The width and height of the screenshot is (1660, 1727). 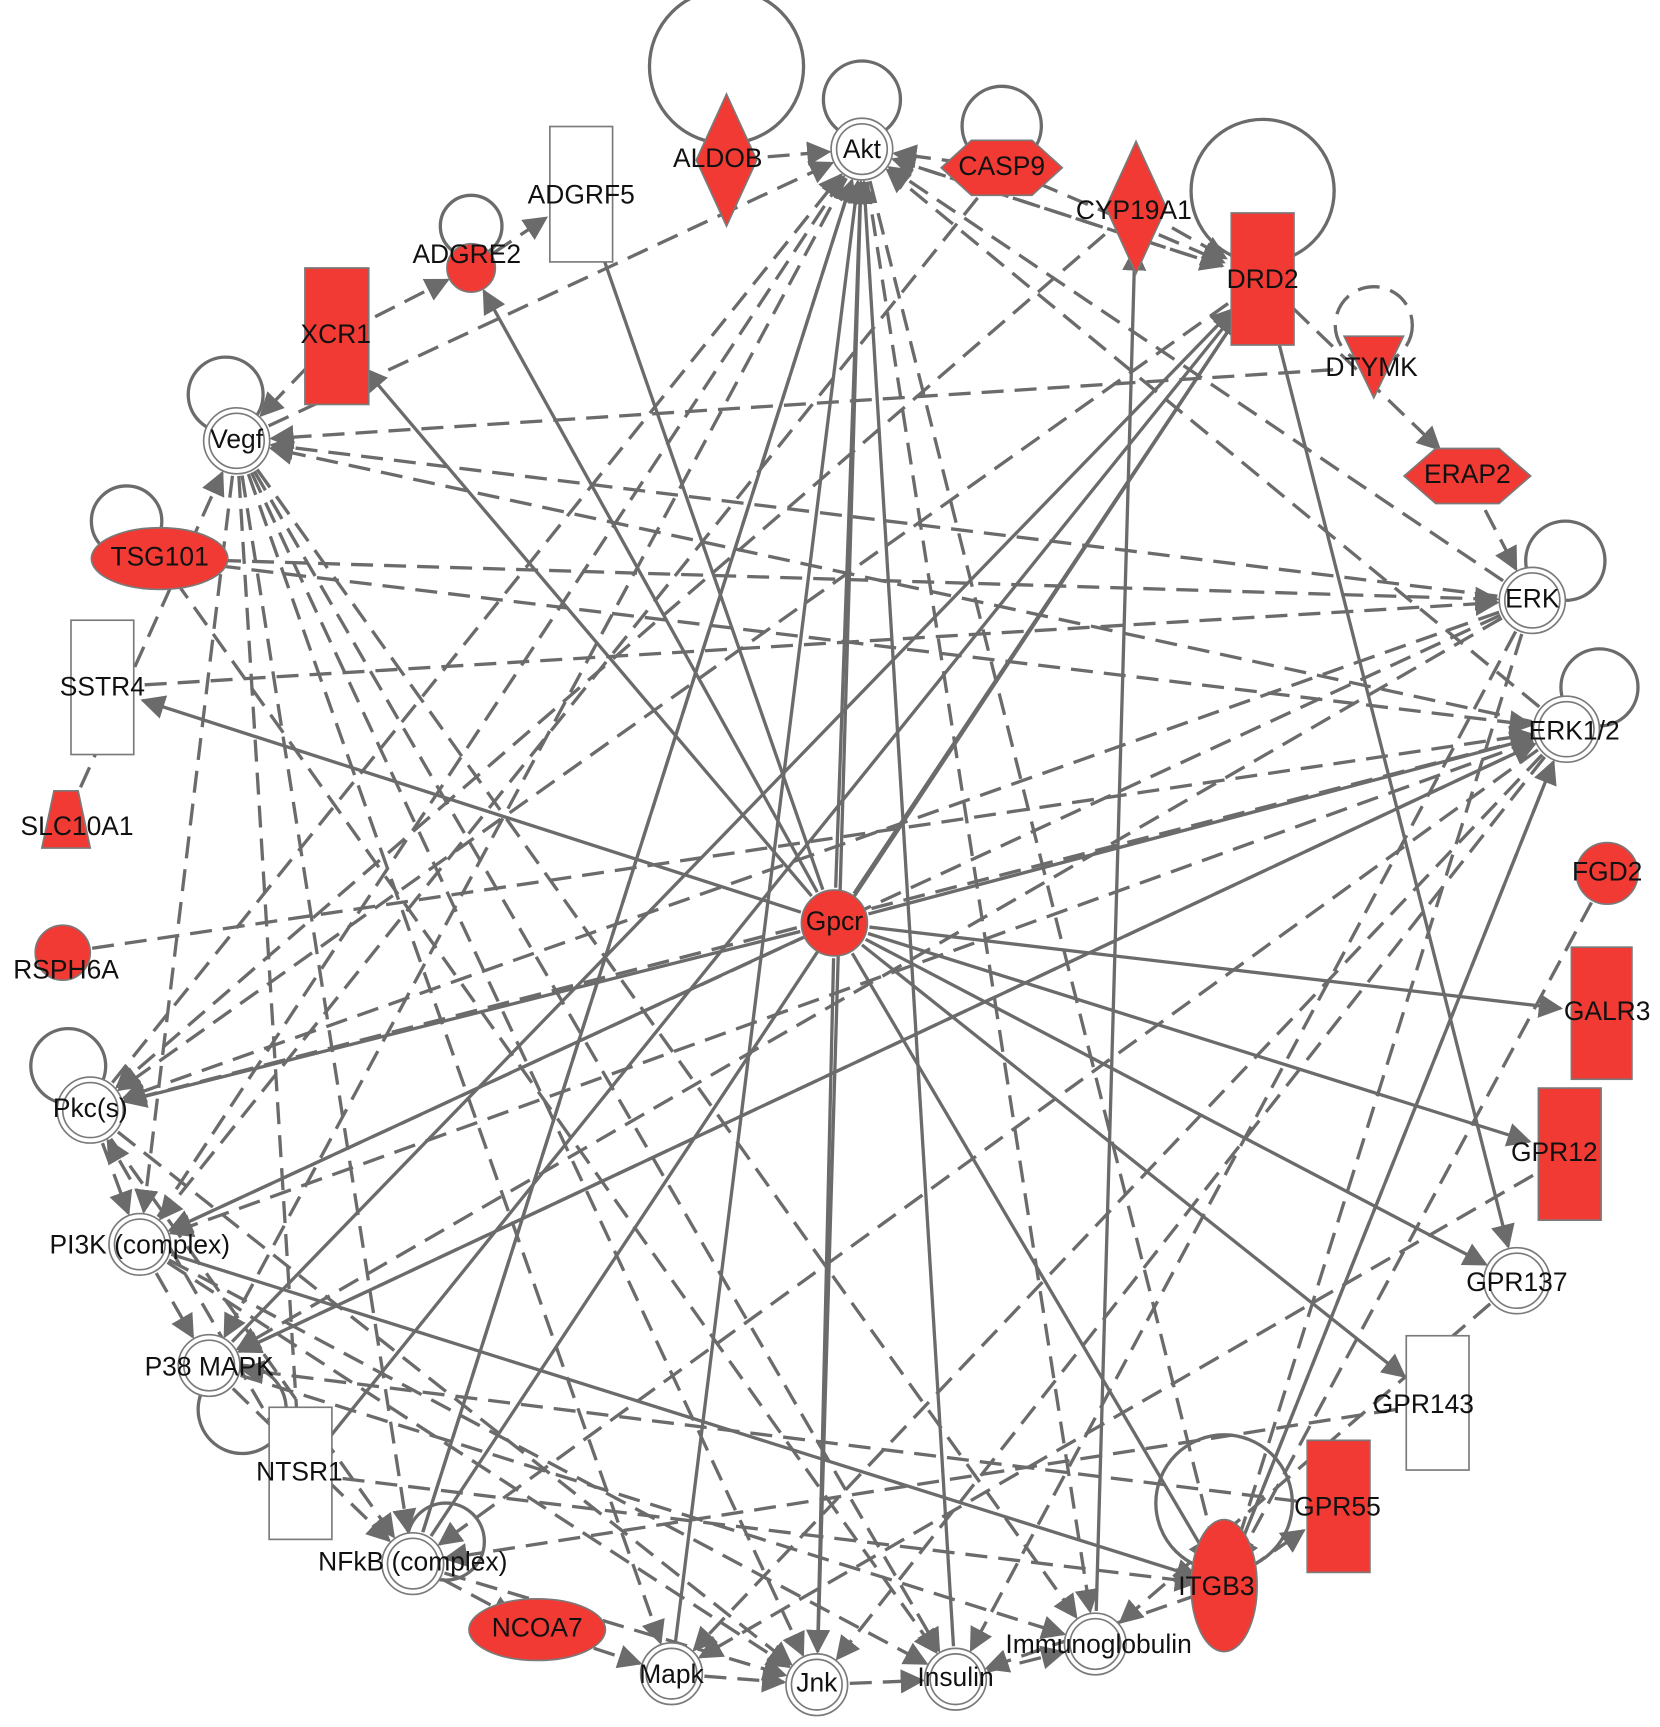 I want to click on node-label: ERAP2, so click(x=1467, y=474).